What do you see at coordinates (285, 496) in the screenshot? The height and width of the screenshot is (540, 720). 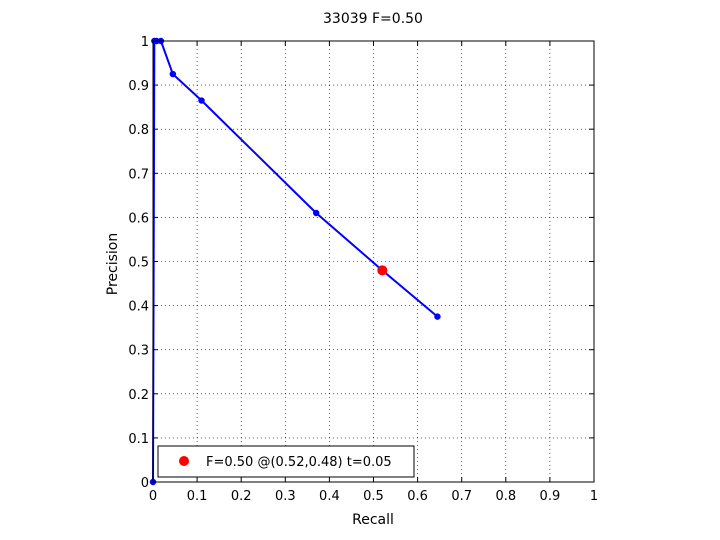 I see `x-tick-label: 0.3` at bounding box center [285, 496].